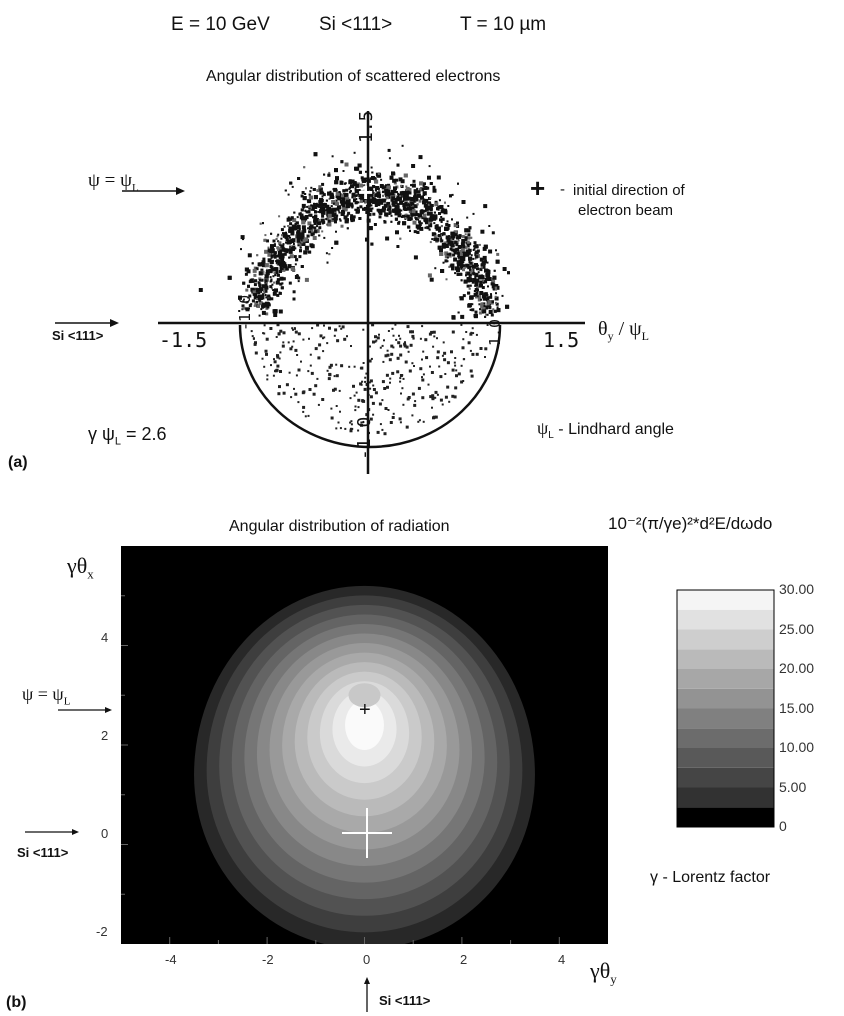 The image size is (844, 1016). I want to click on lorentz-label: γ - Lorentz factor, so click(710, 877).